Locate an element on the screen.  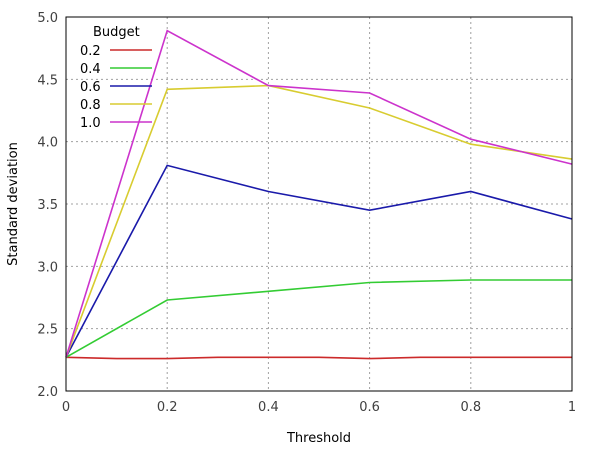
x-axis-label: Threshold is located at coordinates (318, 438).